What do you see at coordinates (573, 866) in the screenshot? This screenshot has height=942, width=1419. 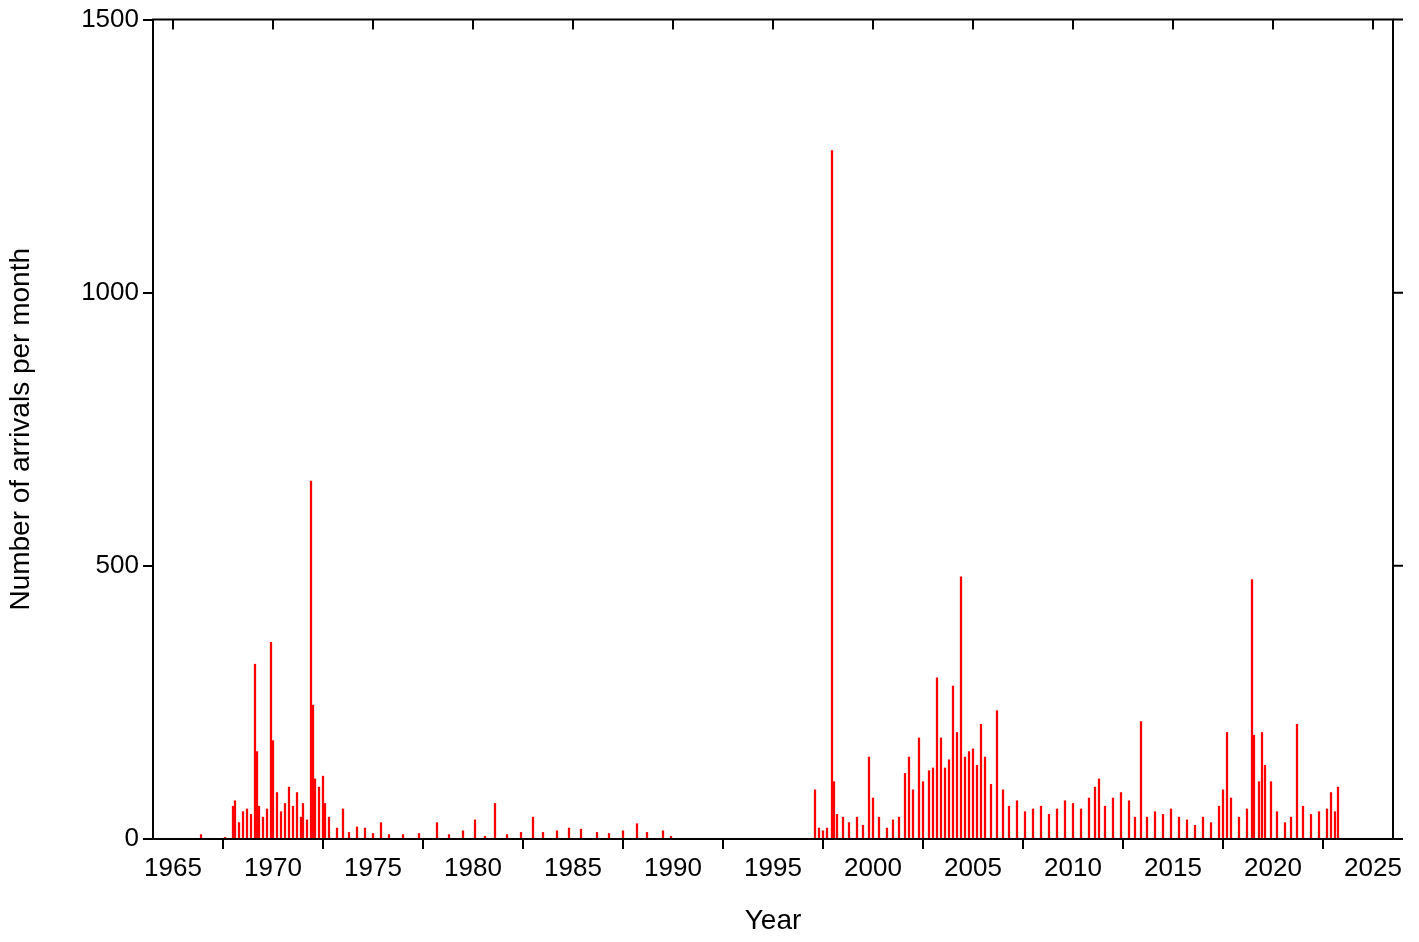 I see `x-tick-label: 1985` at bounding box center [573, 866].